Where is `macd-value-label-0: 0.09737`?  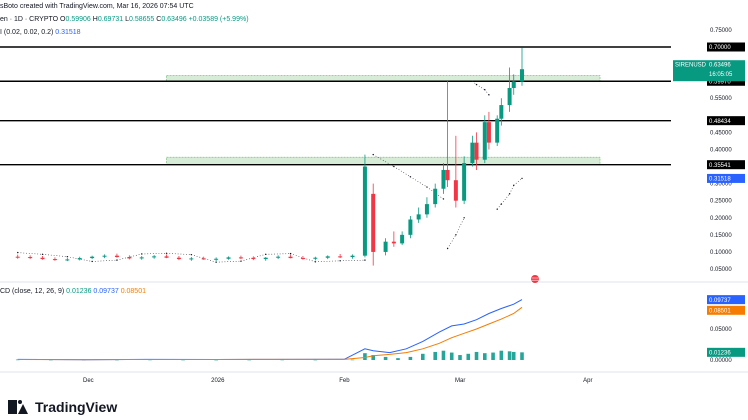
macd-value-label-0: 0.09737 is located at coordinates (720, 301).